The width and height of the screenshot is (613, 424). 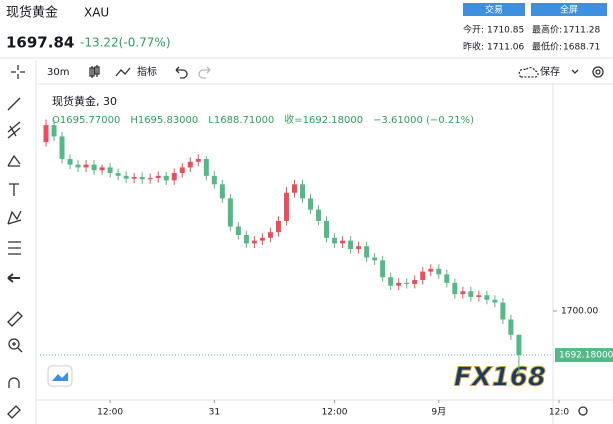 I want to click on ruler-tool, so click(x=15, y=319).